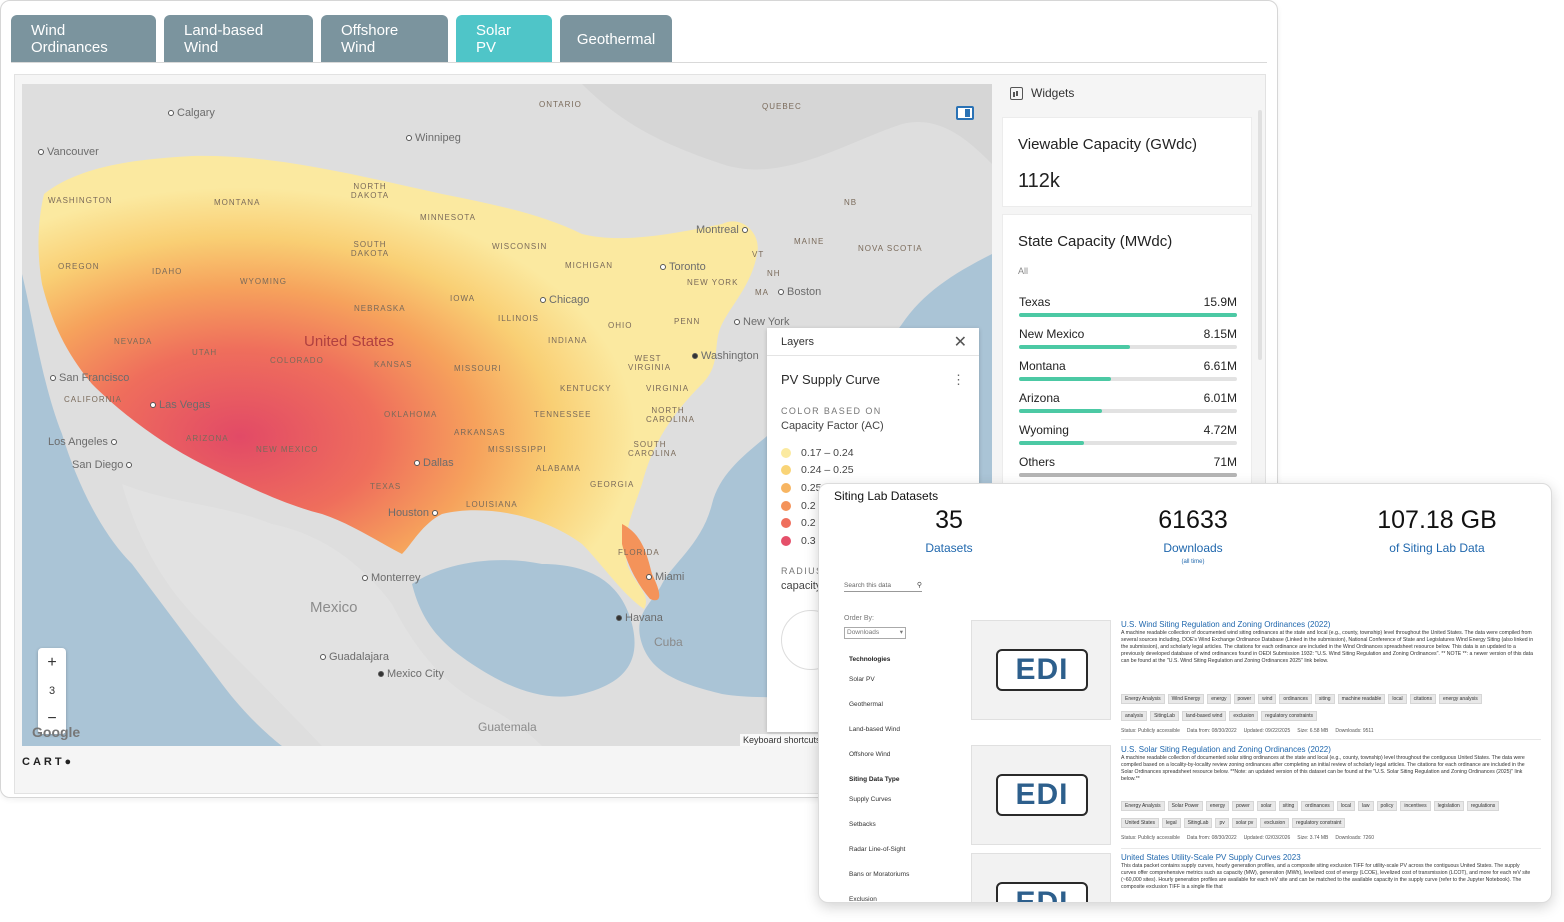  Describe the element at coordinates (1366, 806) in the screenshot. I see `tag: law` at that location.